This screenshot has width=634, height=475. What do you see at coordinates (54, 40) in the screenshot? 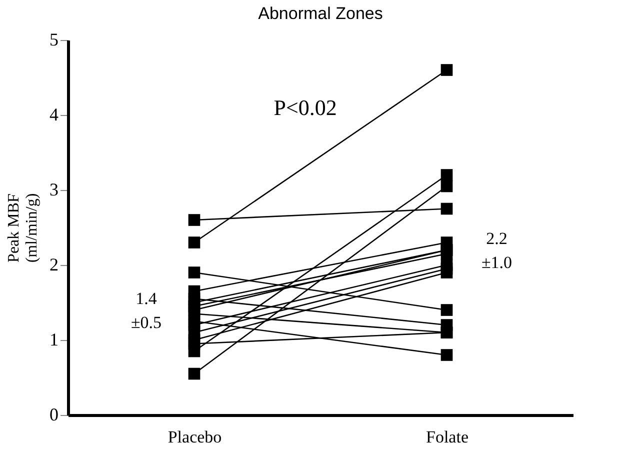
I see `y-tick-label: 5` at bounding box center [54, 40].